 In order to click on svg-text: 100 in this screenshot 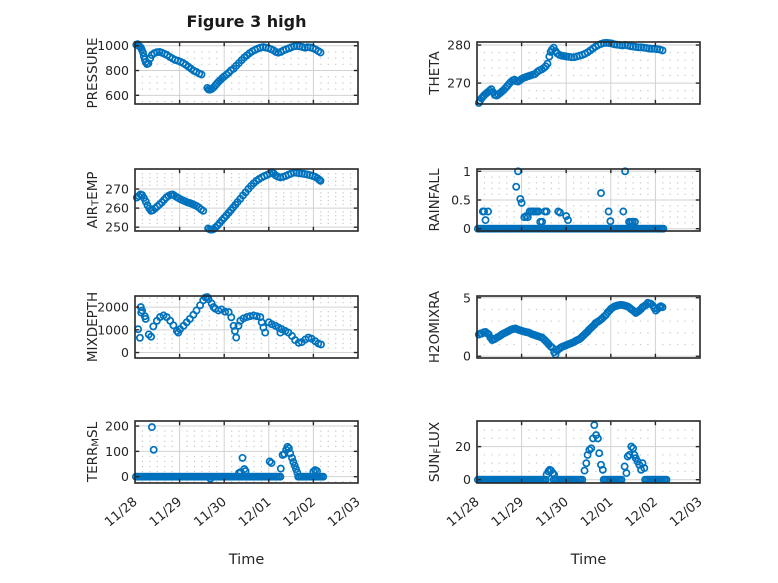, I will do `click(117, 451)`.